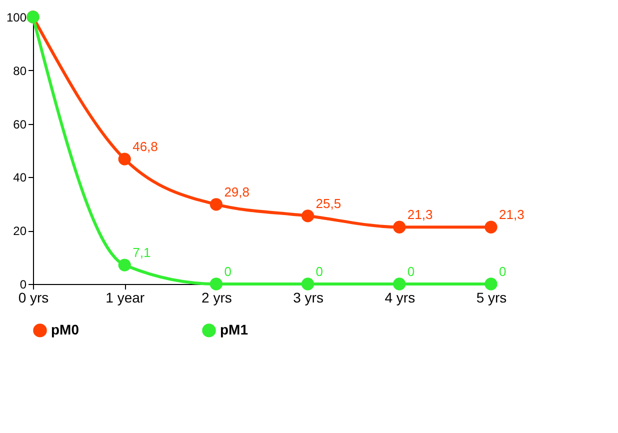 This screenshot has width=618, height=433. I want to click on legend-label: pM0, so click(65, 329).